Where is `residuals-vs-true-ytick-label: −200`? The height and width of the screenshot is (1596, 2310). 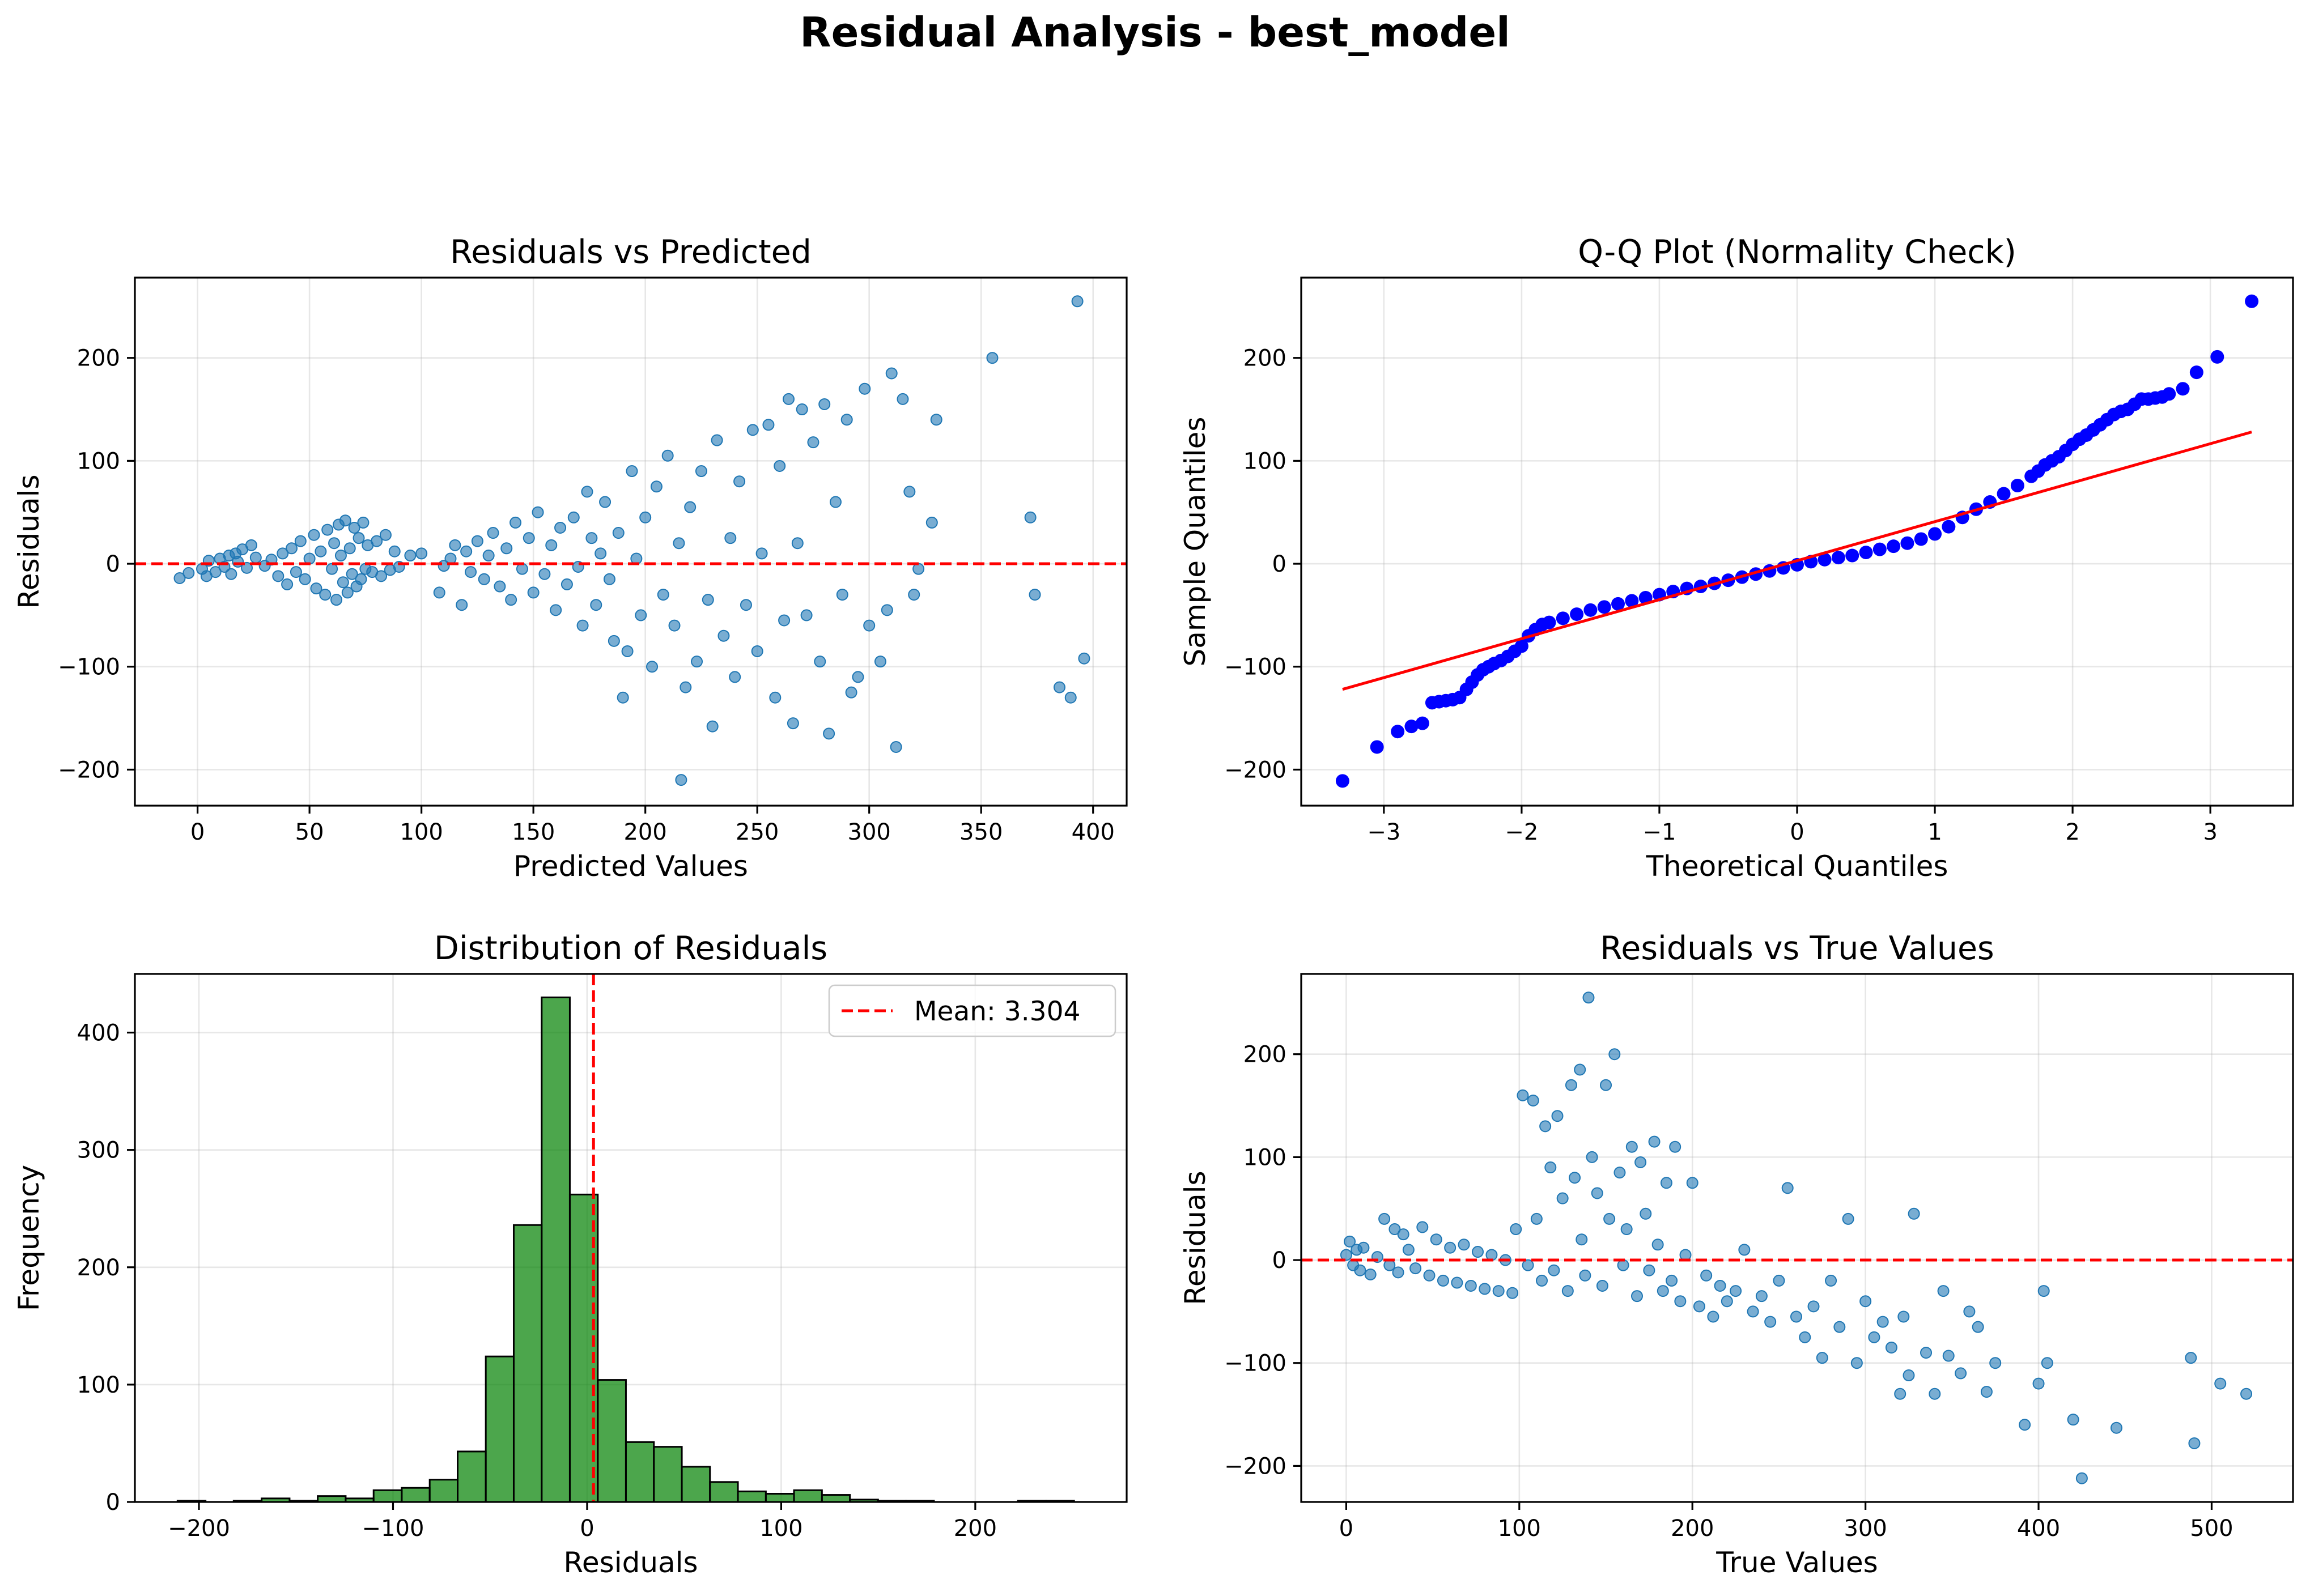
residuals-vs-true-ytick-label: −200 is located at coordinates (1255, 1466).